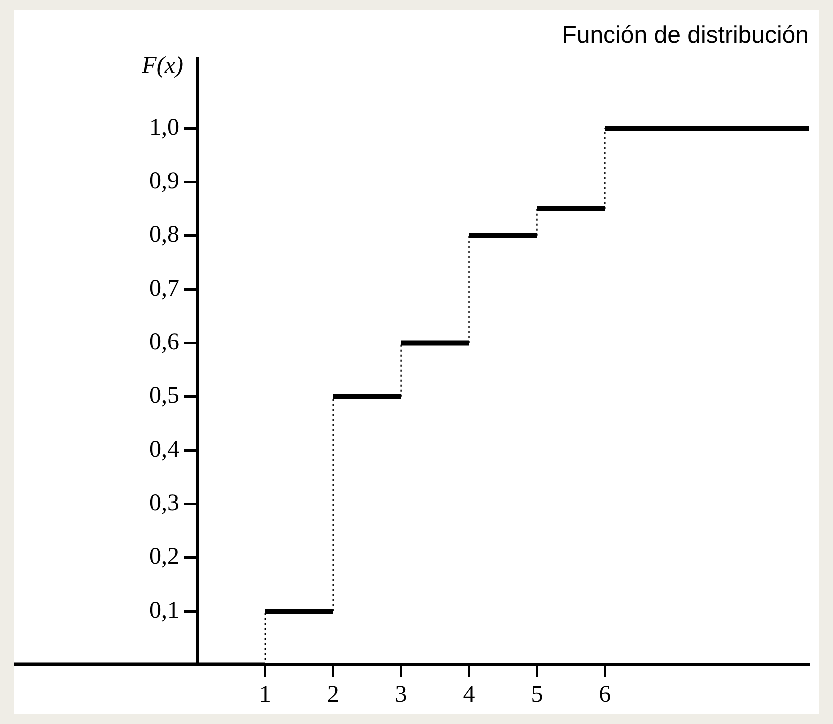 The height and width of the screenshot is (724, 833). I want to click on y-tick-label: 0,9, so click(164, 181).